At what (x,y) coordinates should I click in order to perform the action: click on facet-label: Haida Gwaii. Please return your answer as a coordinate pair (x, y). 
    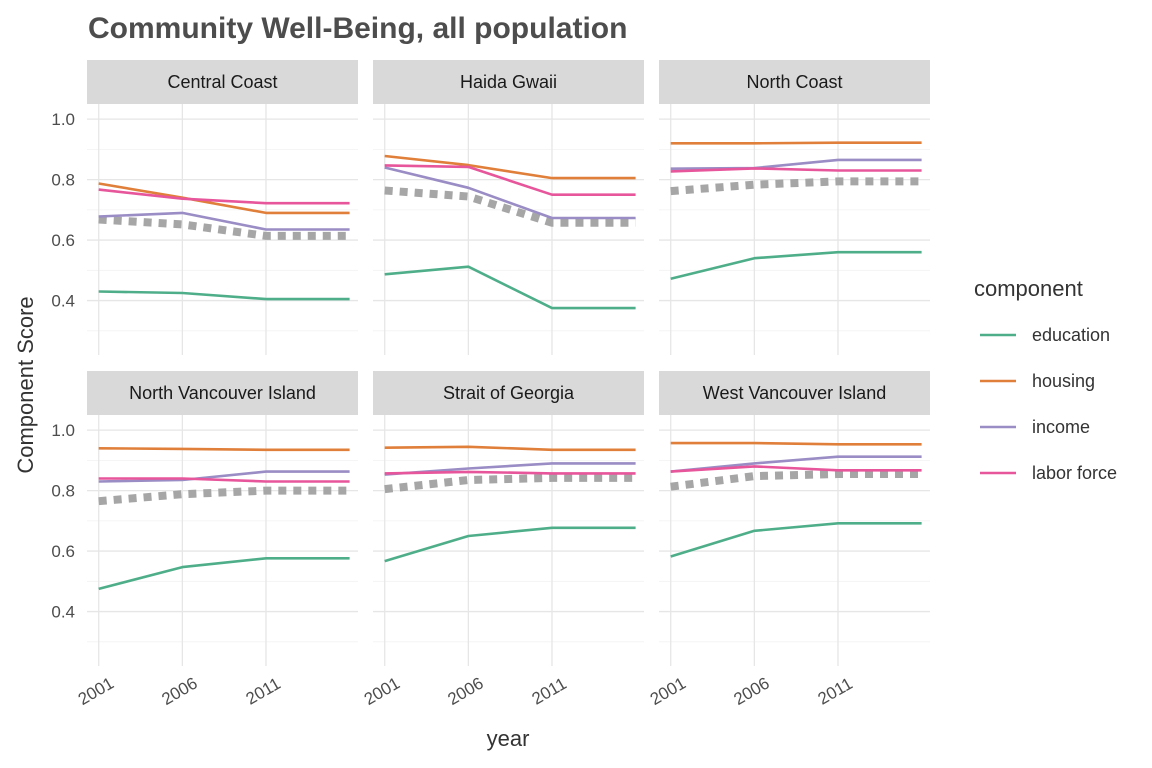
    Looking at the image, I should click on (508, 82).